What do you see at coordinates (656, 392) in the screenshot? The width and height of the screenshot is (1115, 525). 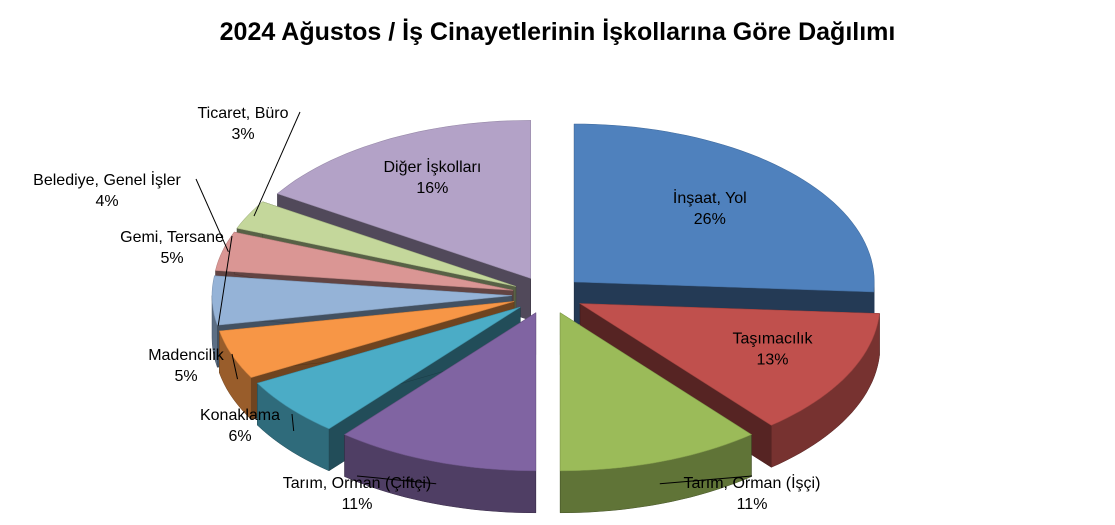 I see `slice-tarim-orman-isci` at bounding box center [656, 392].